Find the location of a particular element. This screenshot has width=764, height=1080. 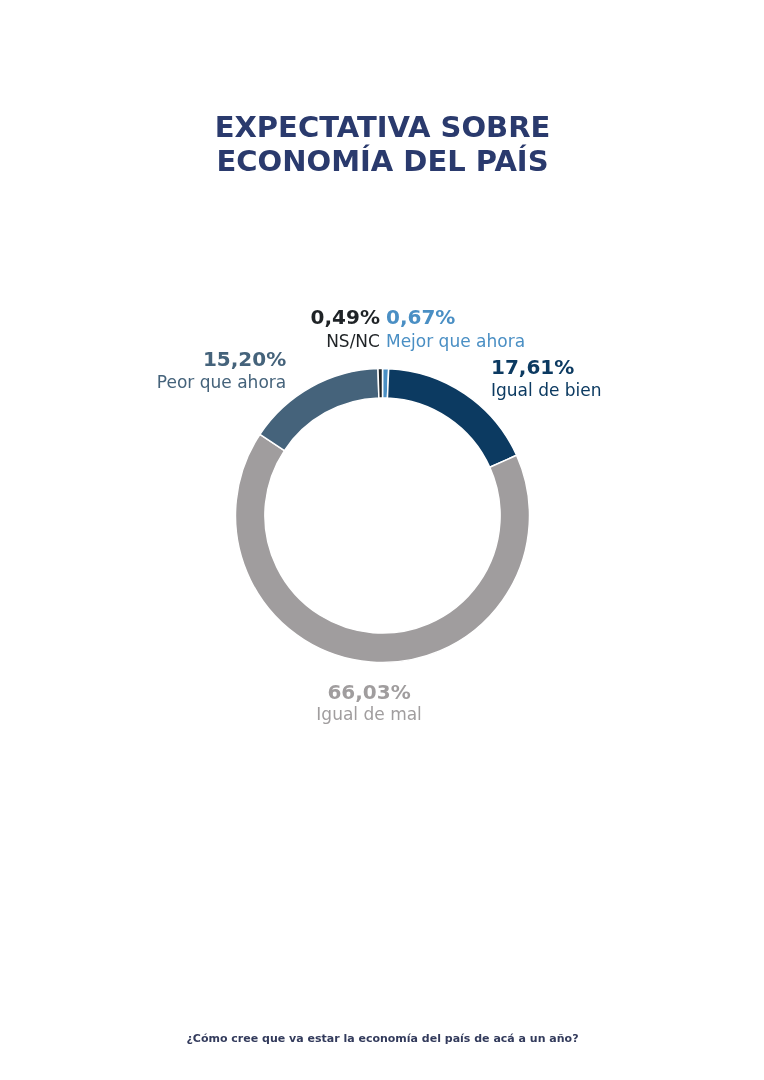

slice-label: Igual de bien is located at coordinates (546, 389).